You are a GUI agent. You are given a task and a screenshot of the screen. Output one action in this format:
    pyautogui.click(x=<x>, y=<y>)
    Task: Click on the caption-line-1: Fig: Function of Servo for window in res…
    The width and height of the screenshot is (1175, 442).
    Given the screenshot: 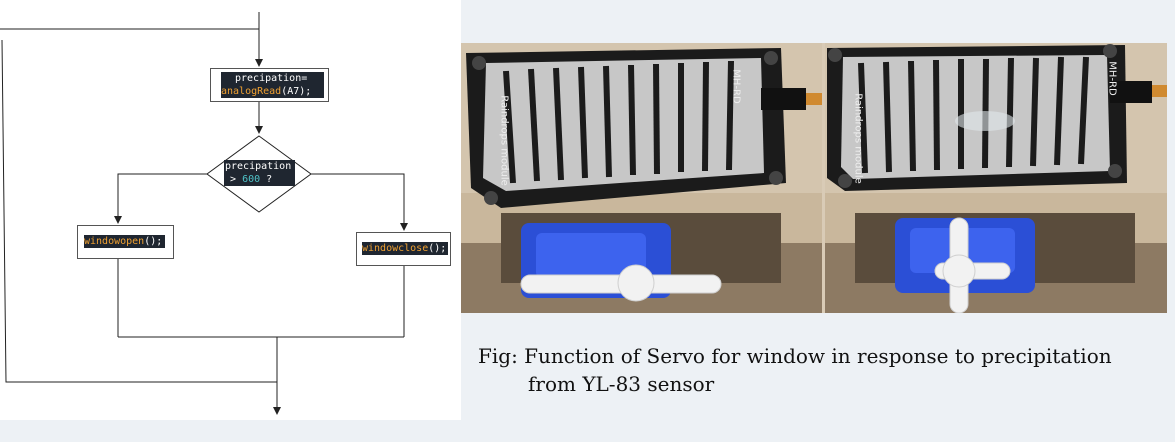 What is the action you would take?
    pyautogui.click(x=795, y=356)
    